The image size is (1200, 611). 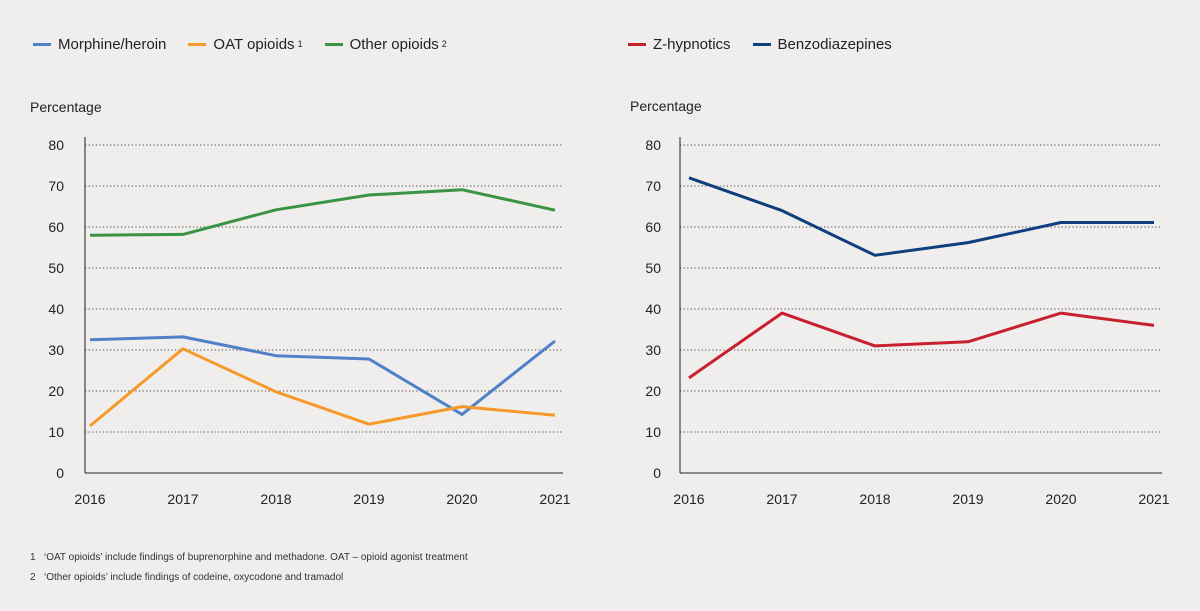 What do you see at coordinates (368, 499) in the screenshot?
I see `chart-1-xtick-2019: 2019` at bounding box center [368, 499].